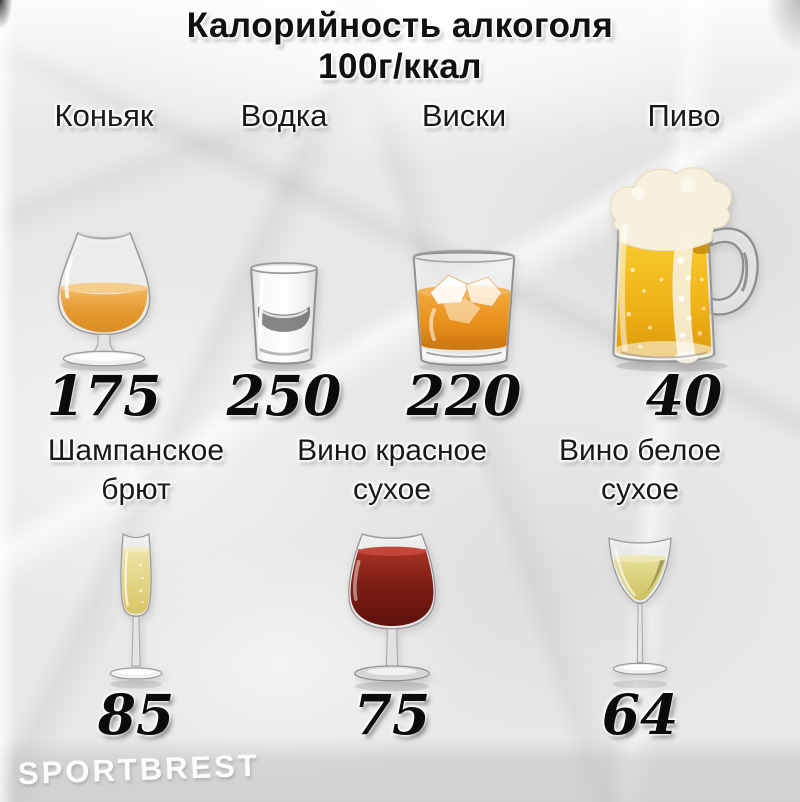  I want to click on drink-cell-whiskey: Виски, so click(464, 260).